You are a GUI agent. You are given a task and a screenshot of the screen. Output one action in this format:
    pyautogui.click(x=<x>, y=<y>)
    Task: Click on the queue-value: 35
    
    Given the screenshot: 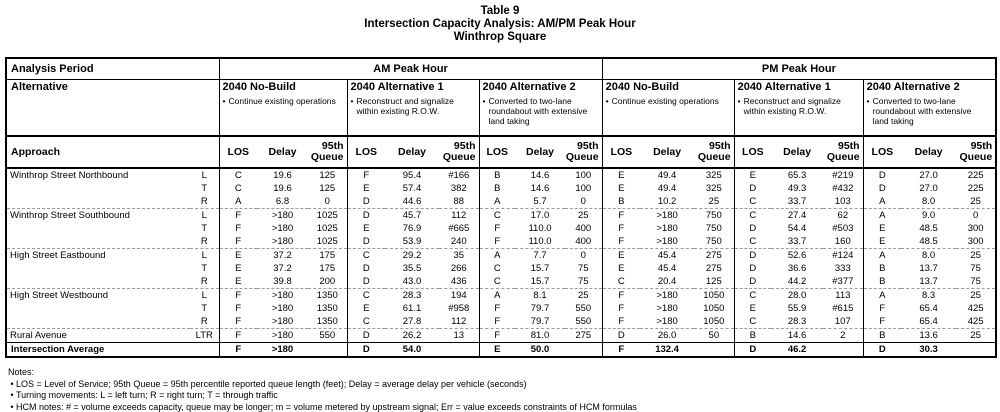 What is the action you would take?
    pyautogui.click(x=459, y=255)
    